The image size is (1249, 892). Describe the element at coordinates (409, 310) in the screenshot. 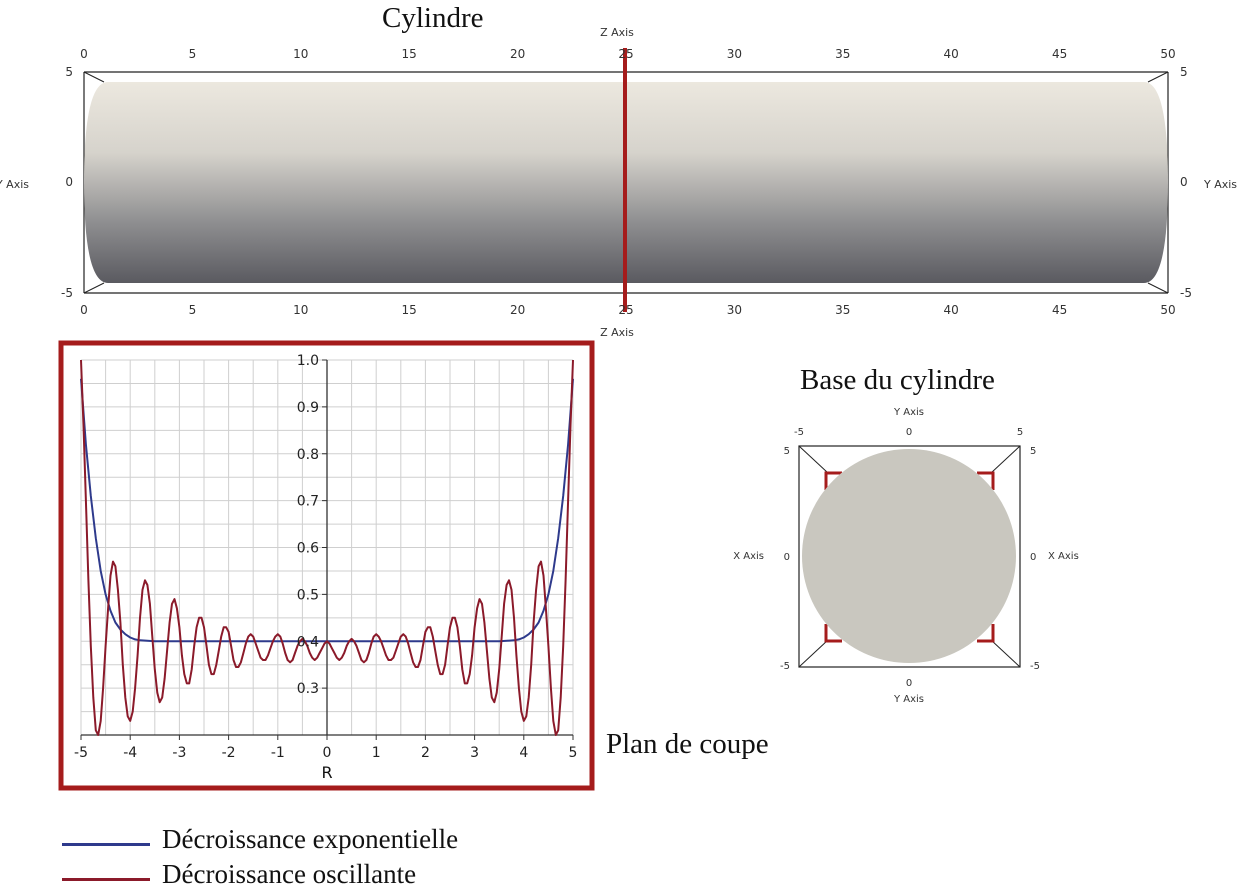

I see `z-tick-label-bottom: 15` at that location.